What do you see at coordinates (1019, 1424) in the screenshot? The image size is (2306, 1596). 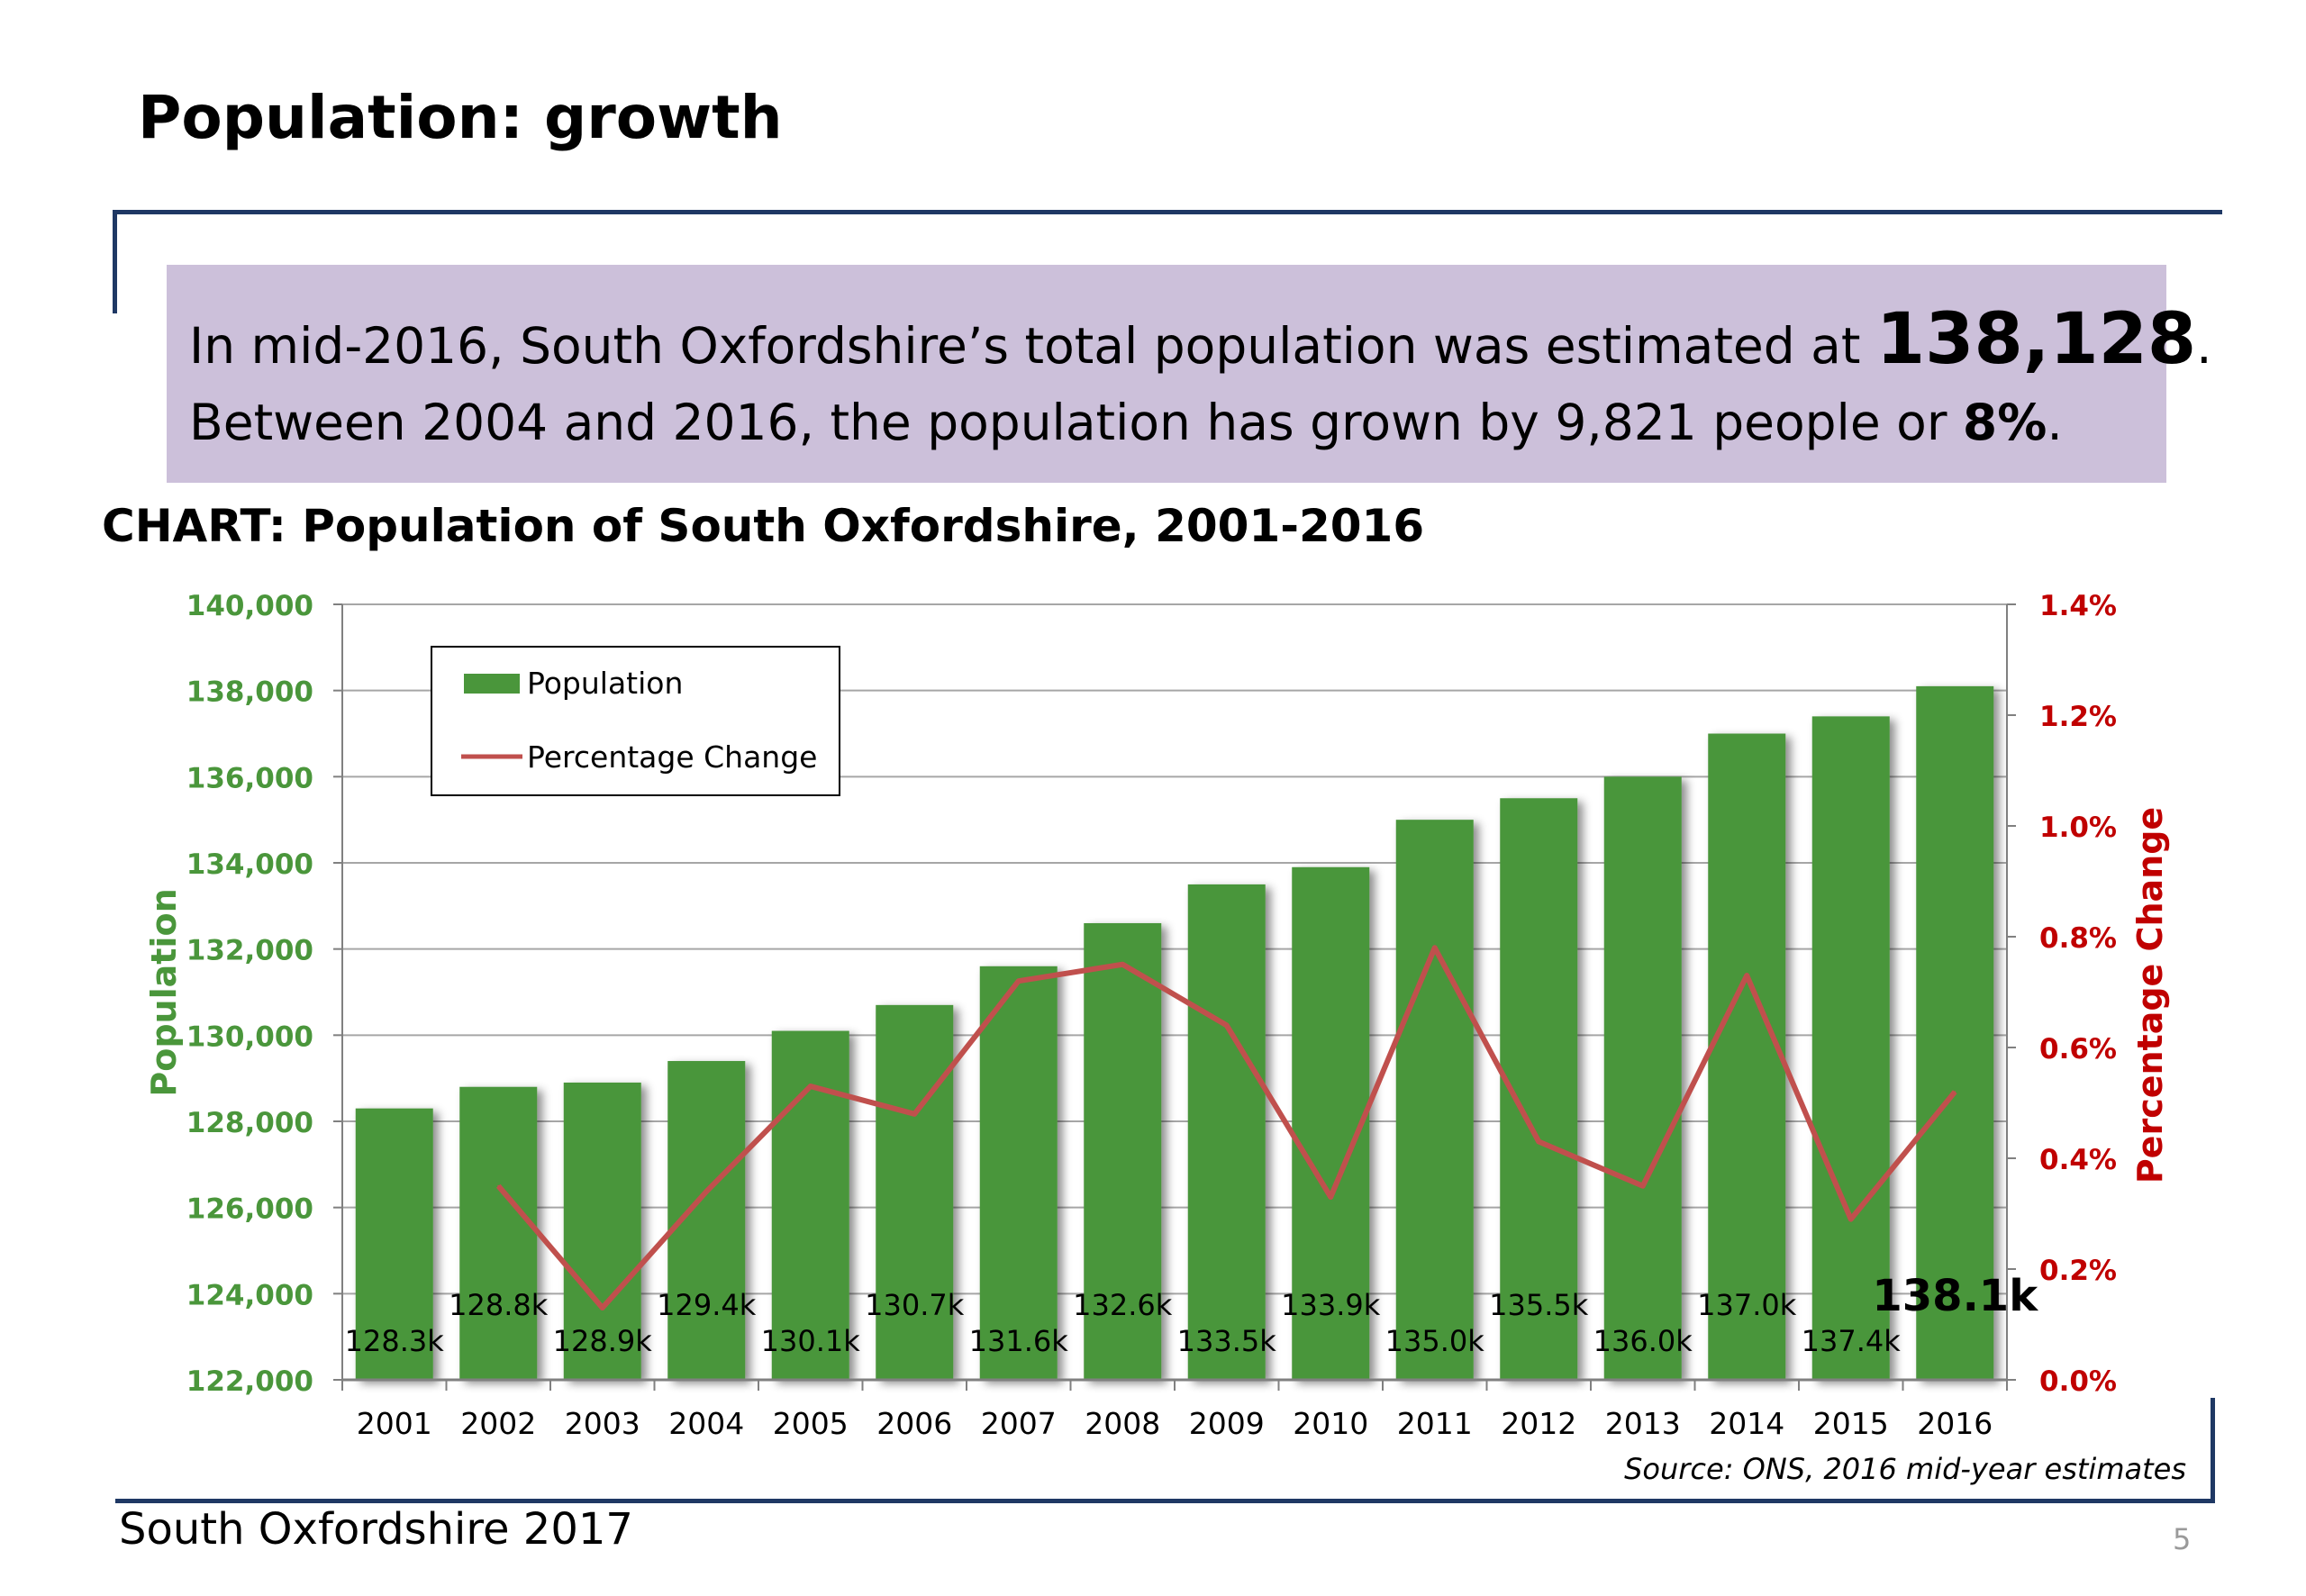 I see `x-tick-label: 2007` at bounding box center [1019, 1424].